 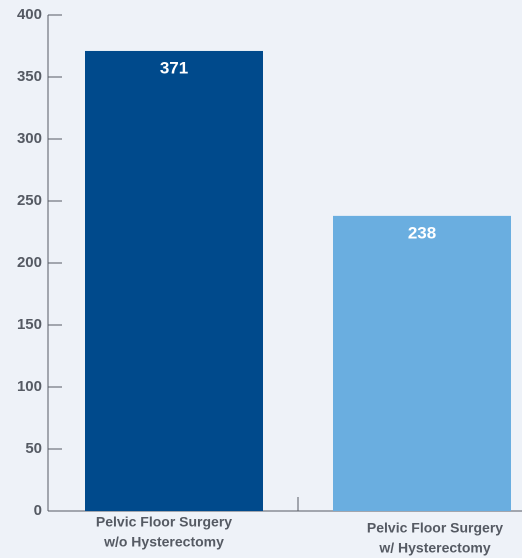 What do you see at coordinates (29, 386) in the screenshot?
I see `y-tick-label: 100` at bounding box center [29, 386].